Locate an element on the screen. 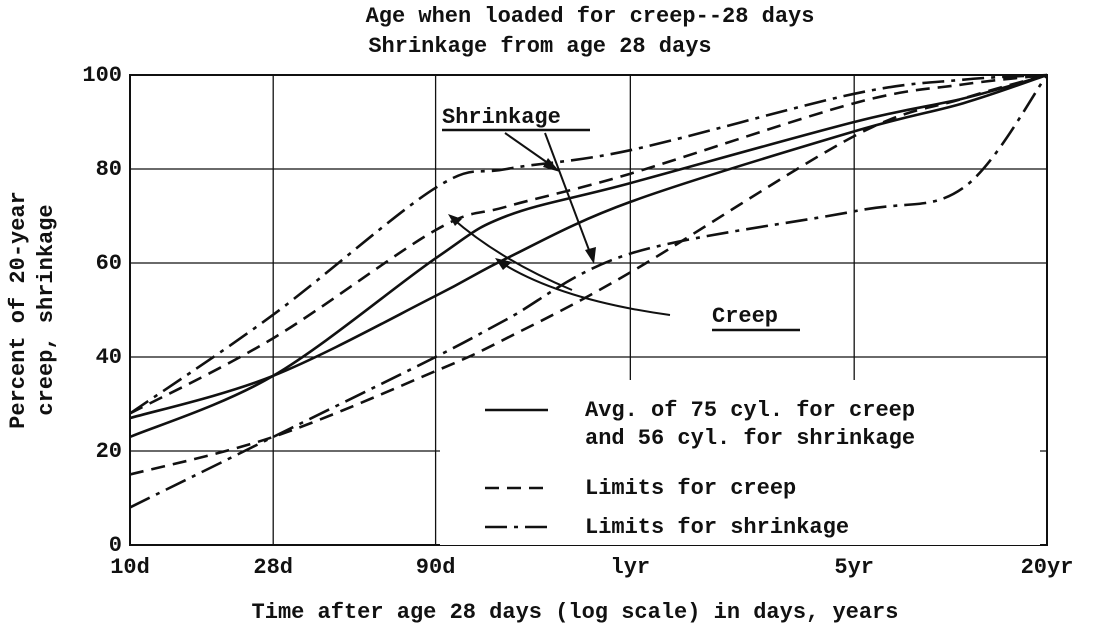 Image resolution: width=1097 pixels, height=636 pixels. annotation-text: Shrinkage is located at coordinates (501, 117).